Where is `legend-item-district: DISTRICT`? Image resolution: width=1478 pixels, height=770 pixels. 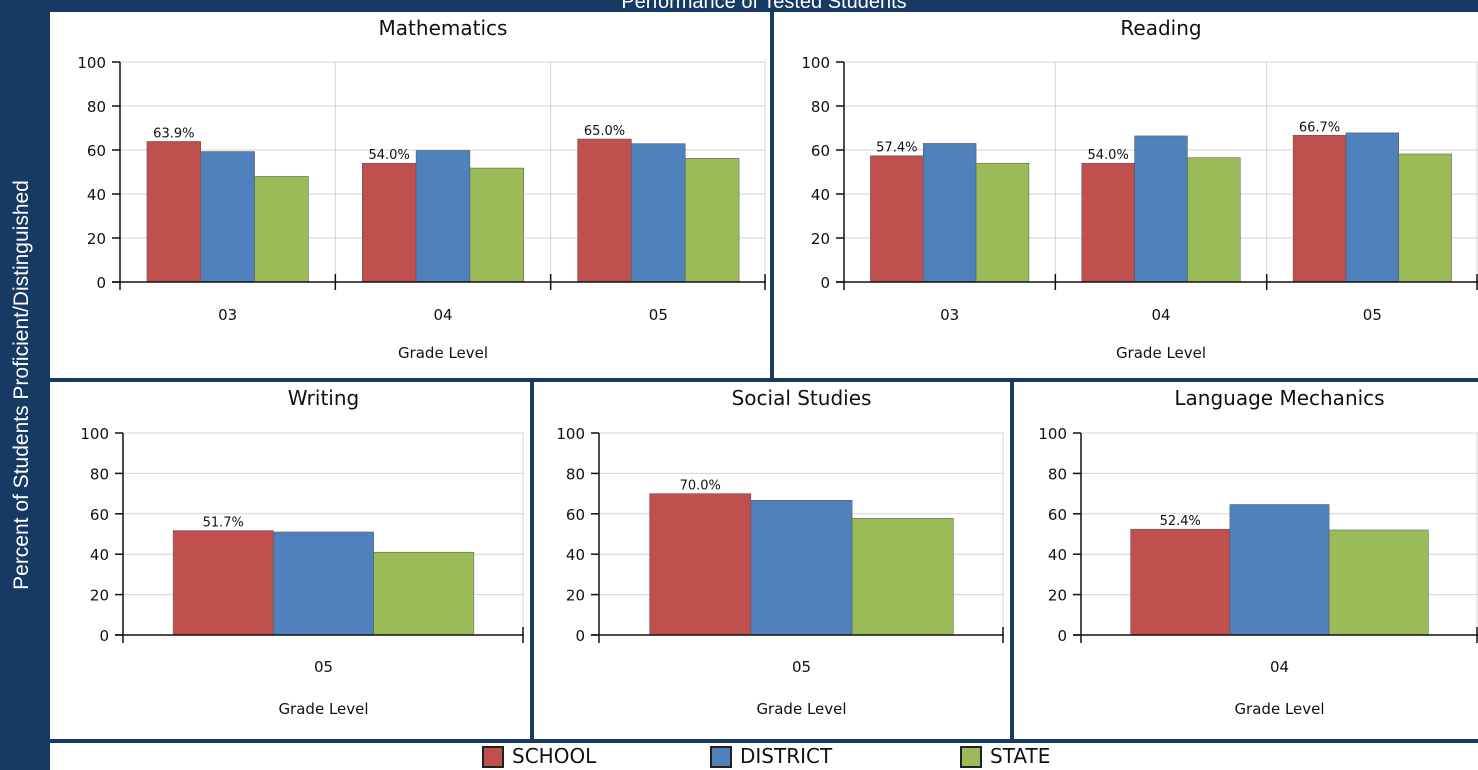
legend-item-district: DISTRICT is located at coordinates (771, 756).